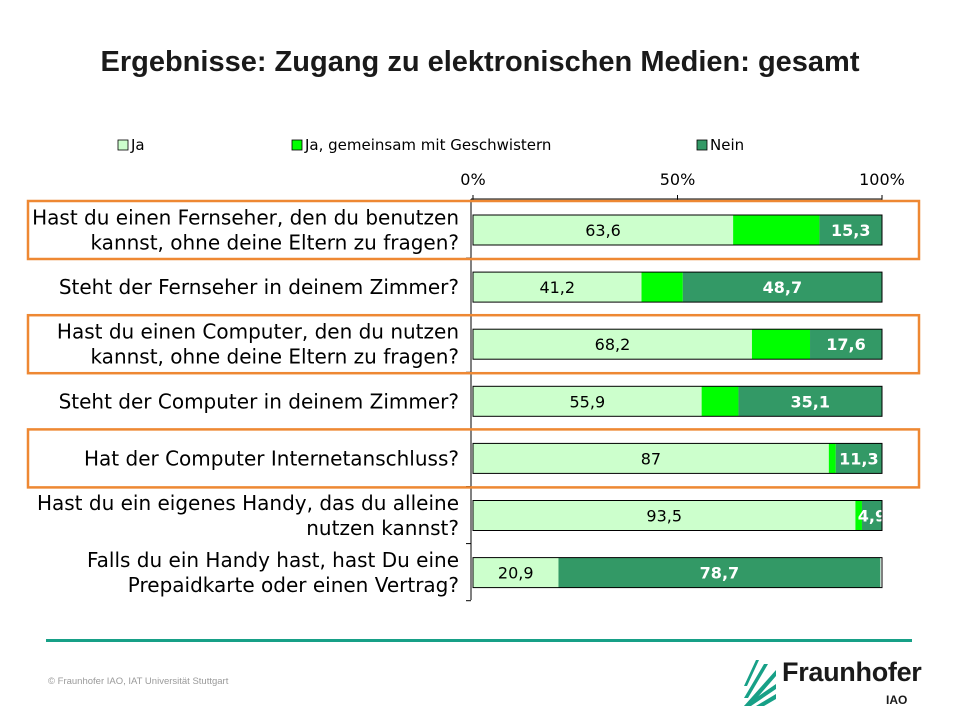 The height and width of the screenshot is (720, 960). I want to click on legend-item: Nein, so click(720, 145).